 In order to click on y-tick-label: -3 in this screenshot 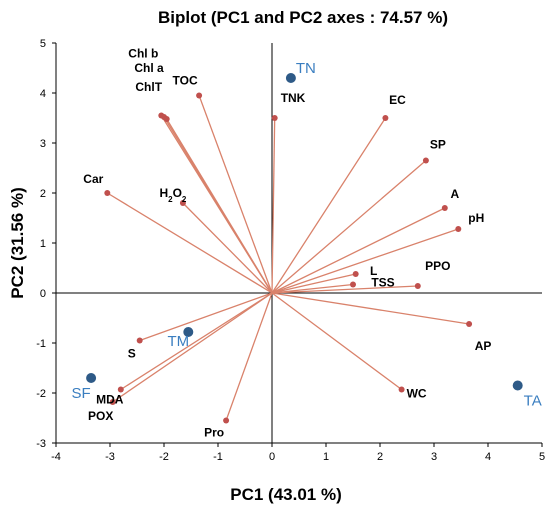, I will do `click(41, 444)`.